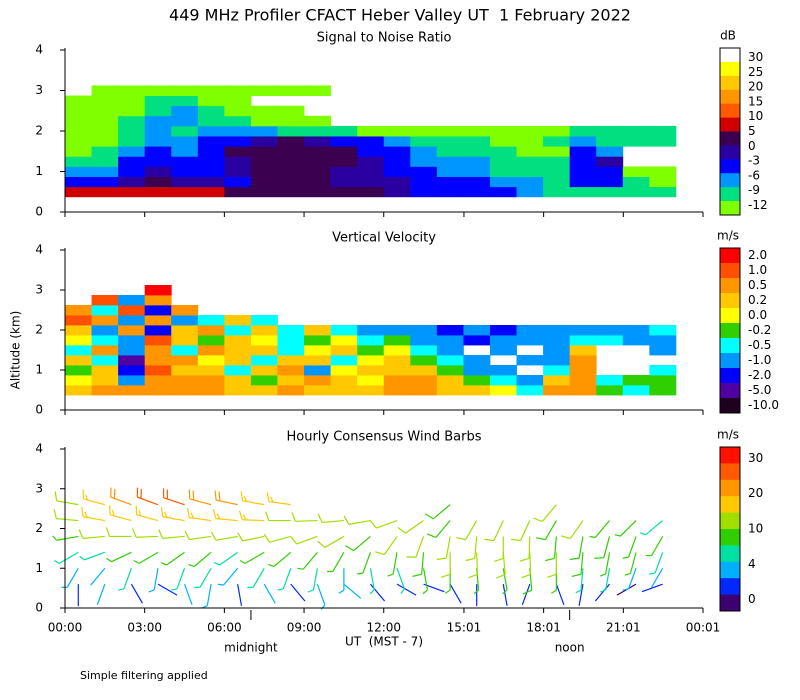  I want to click on colorbar-label: -6, so click(754, 175).